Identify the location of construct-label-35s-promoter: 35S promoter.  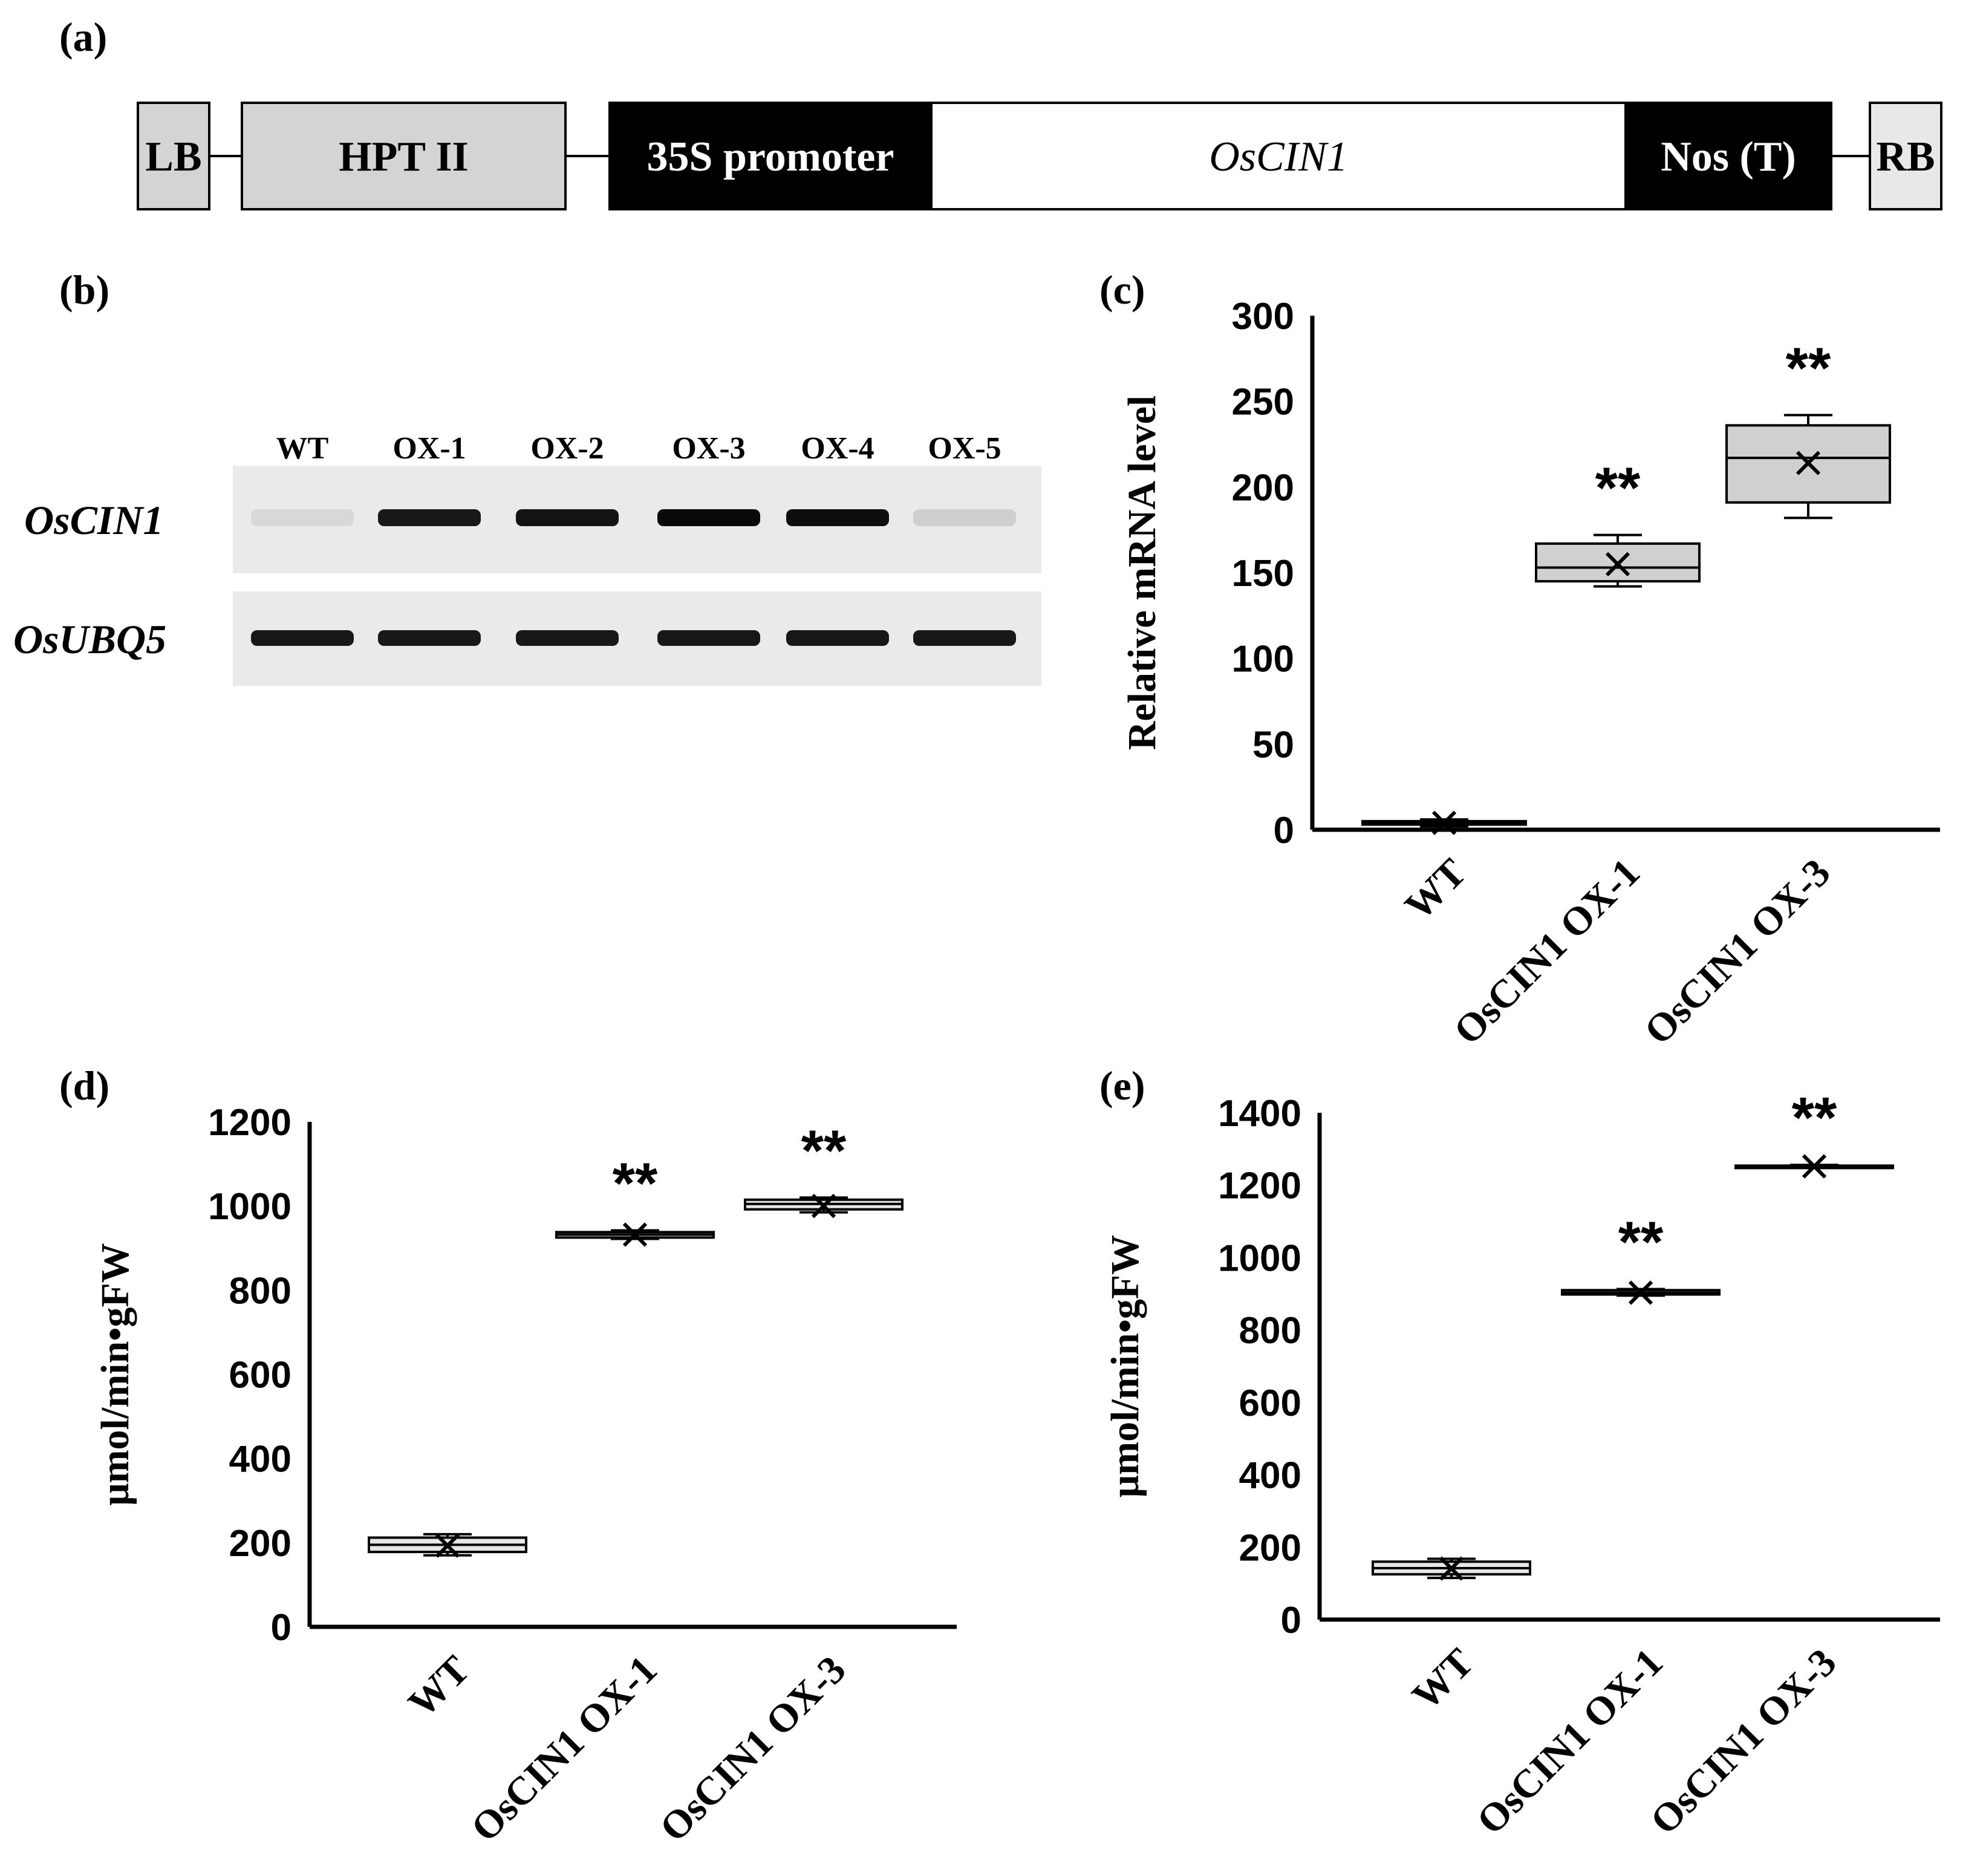
(770, 157).